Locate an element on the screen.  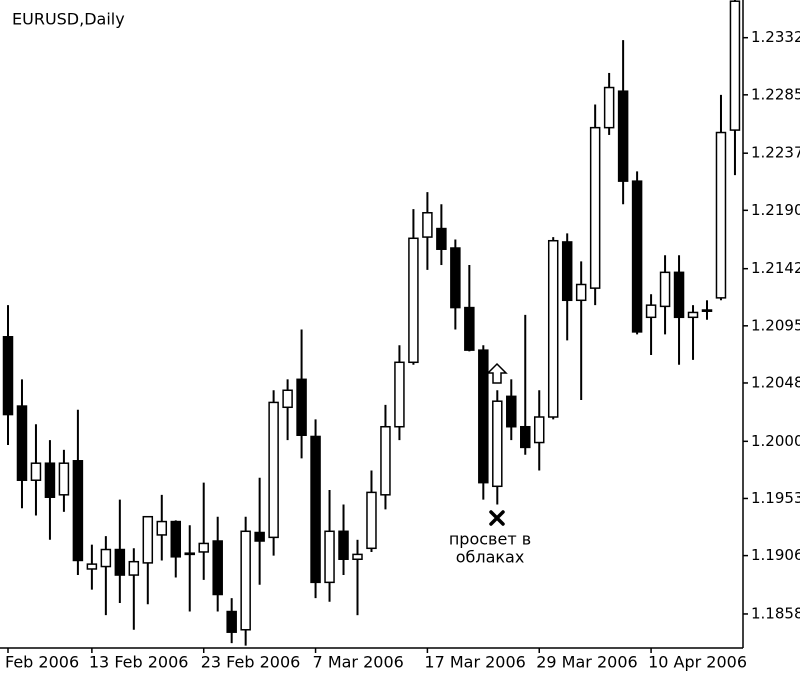
chart-title: EURUSD,Daily is located at coordinates (68, 19).